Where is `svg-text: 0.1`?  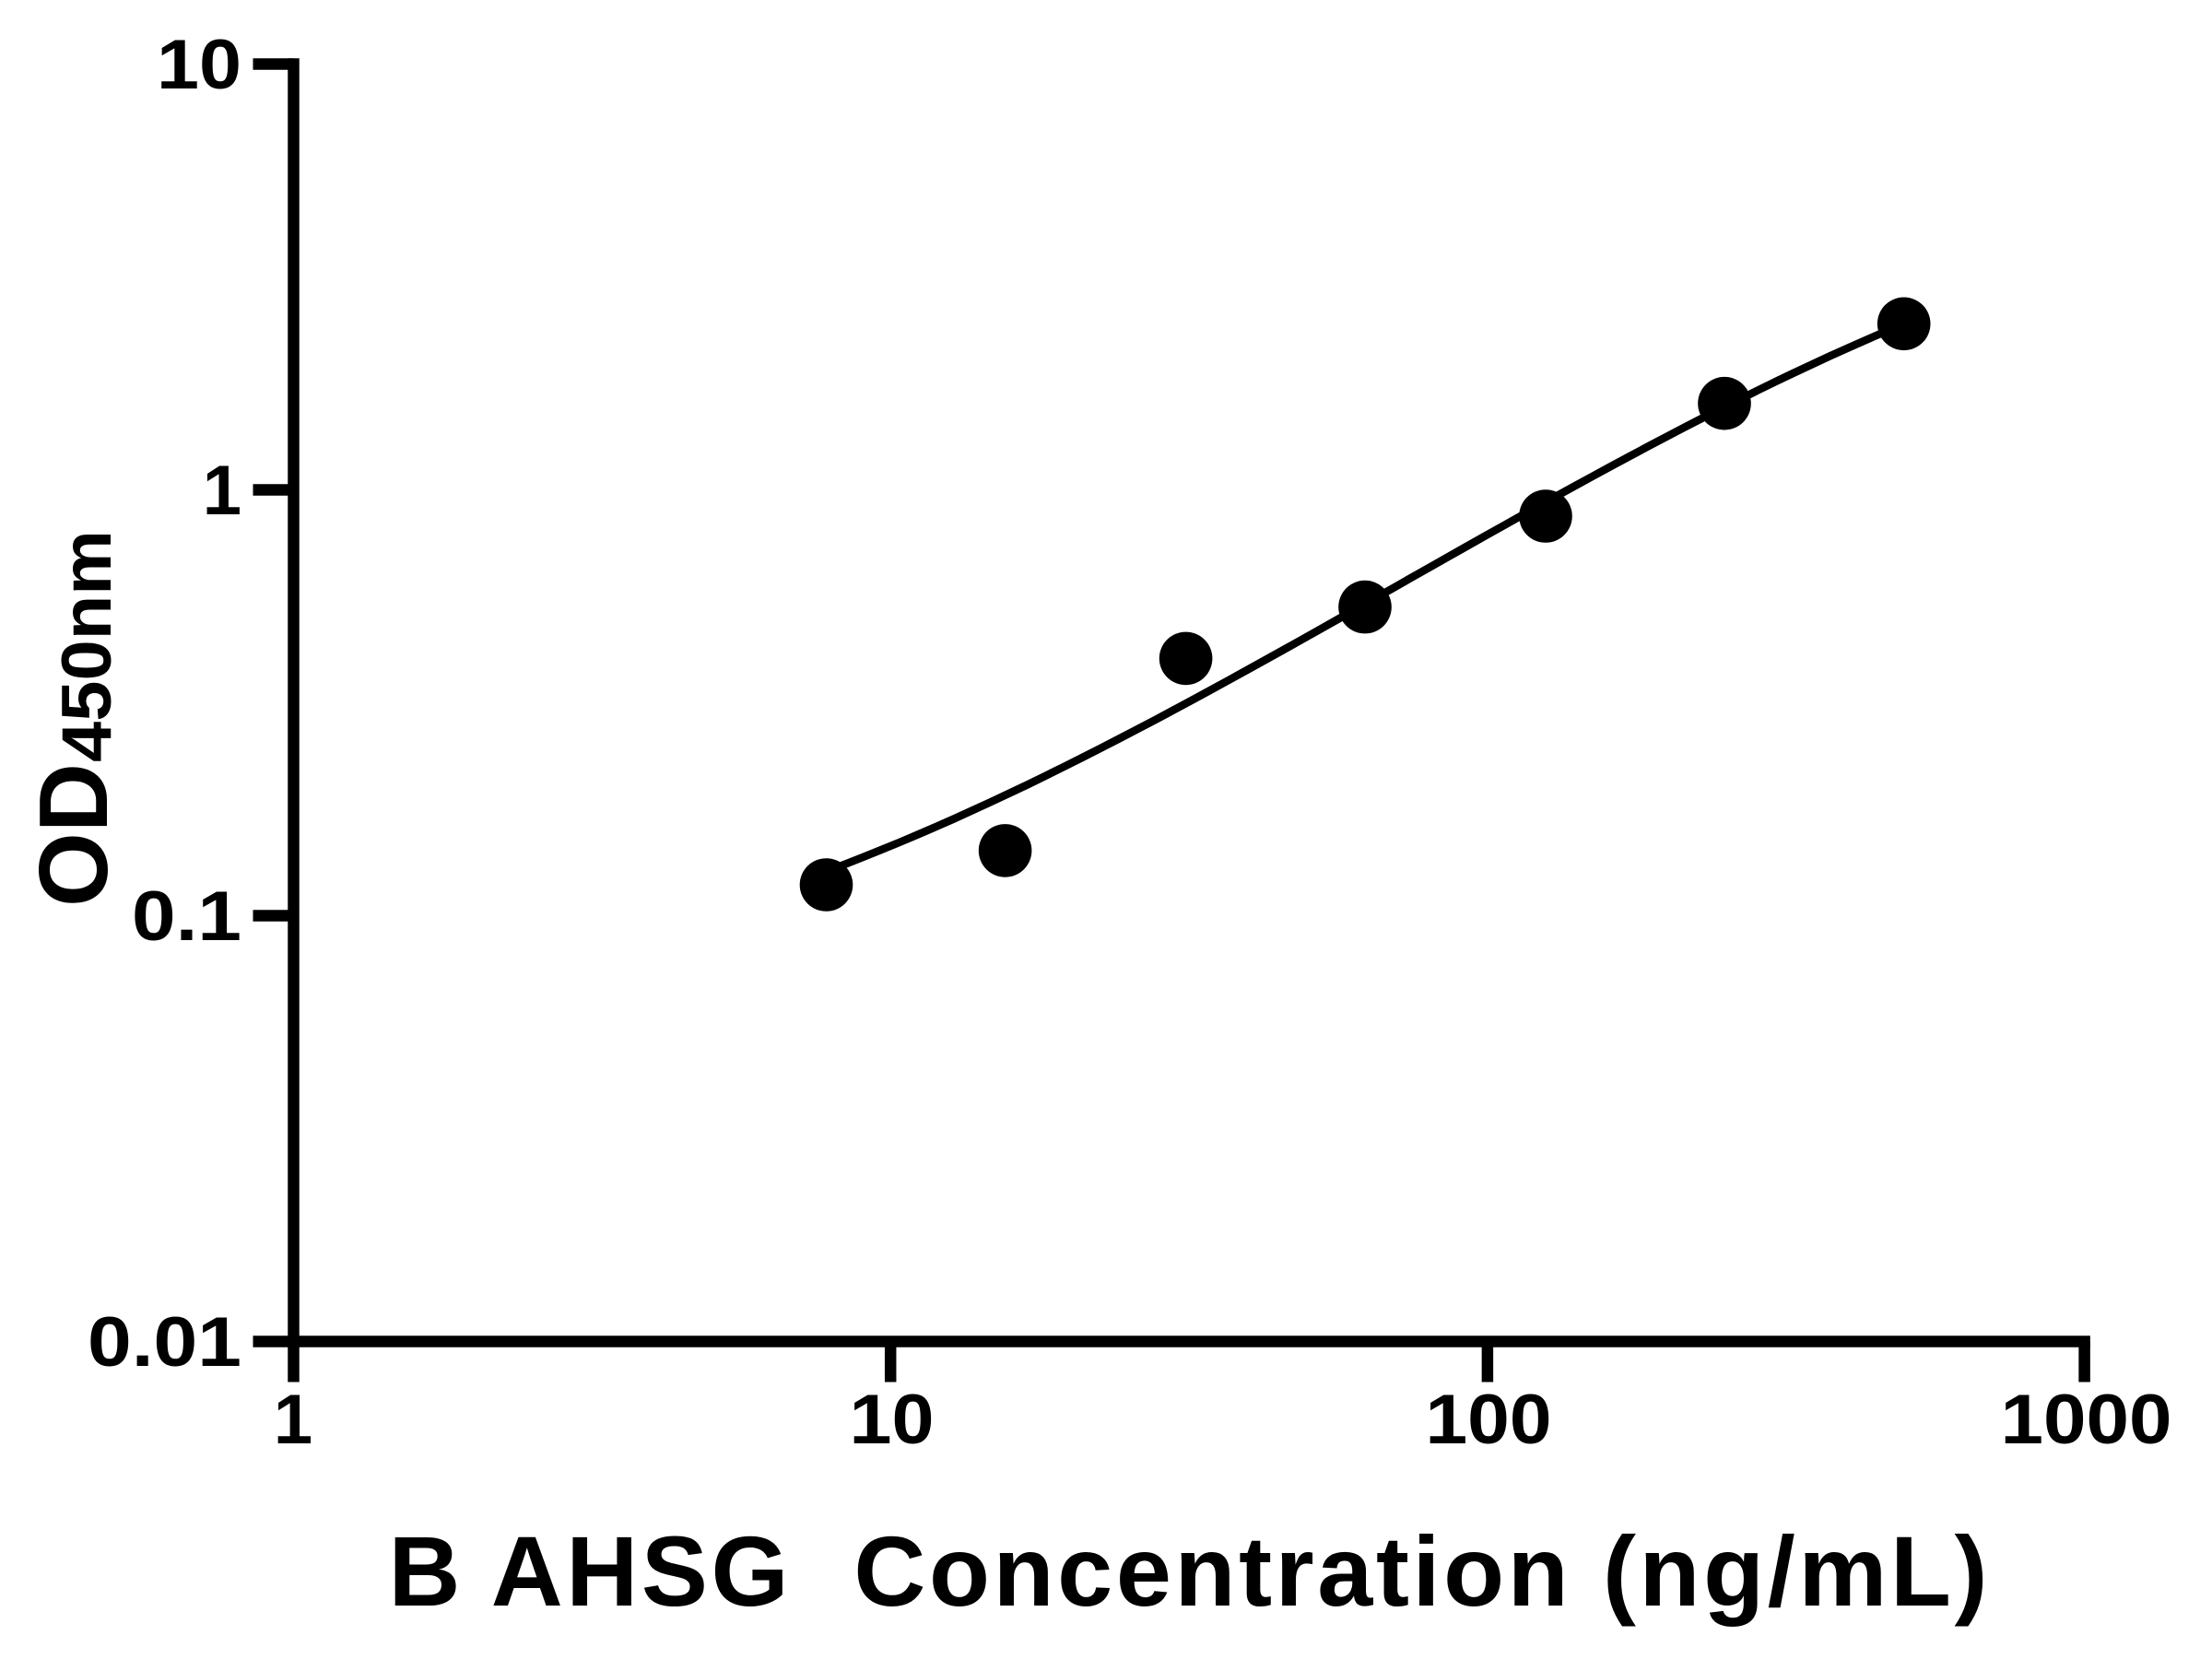 svg-text: 0.1 is located at coordinates (186, 916).